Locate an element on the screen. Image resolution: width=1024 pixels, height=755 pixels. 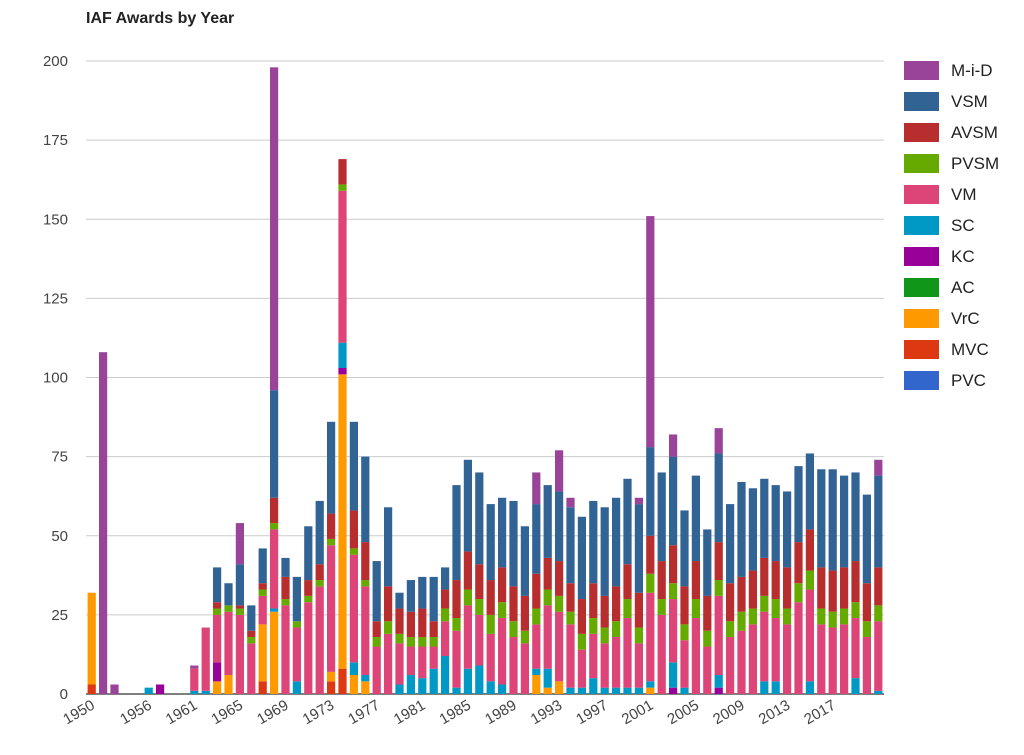
bar-segment-VrC-1989 is located at coordinates (536, 684).